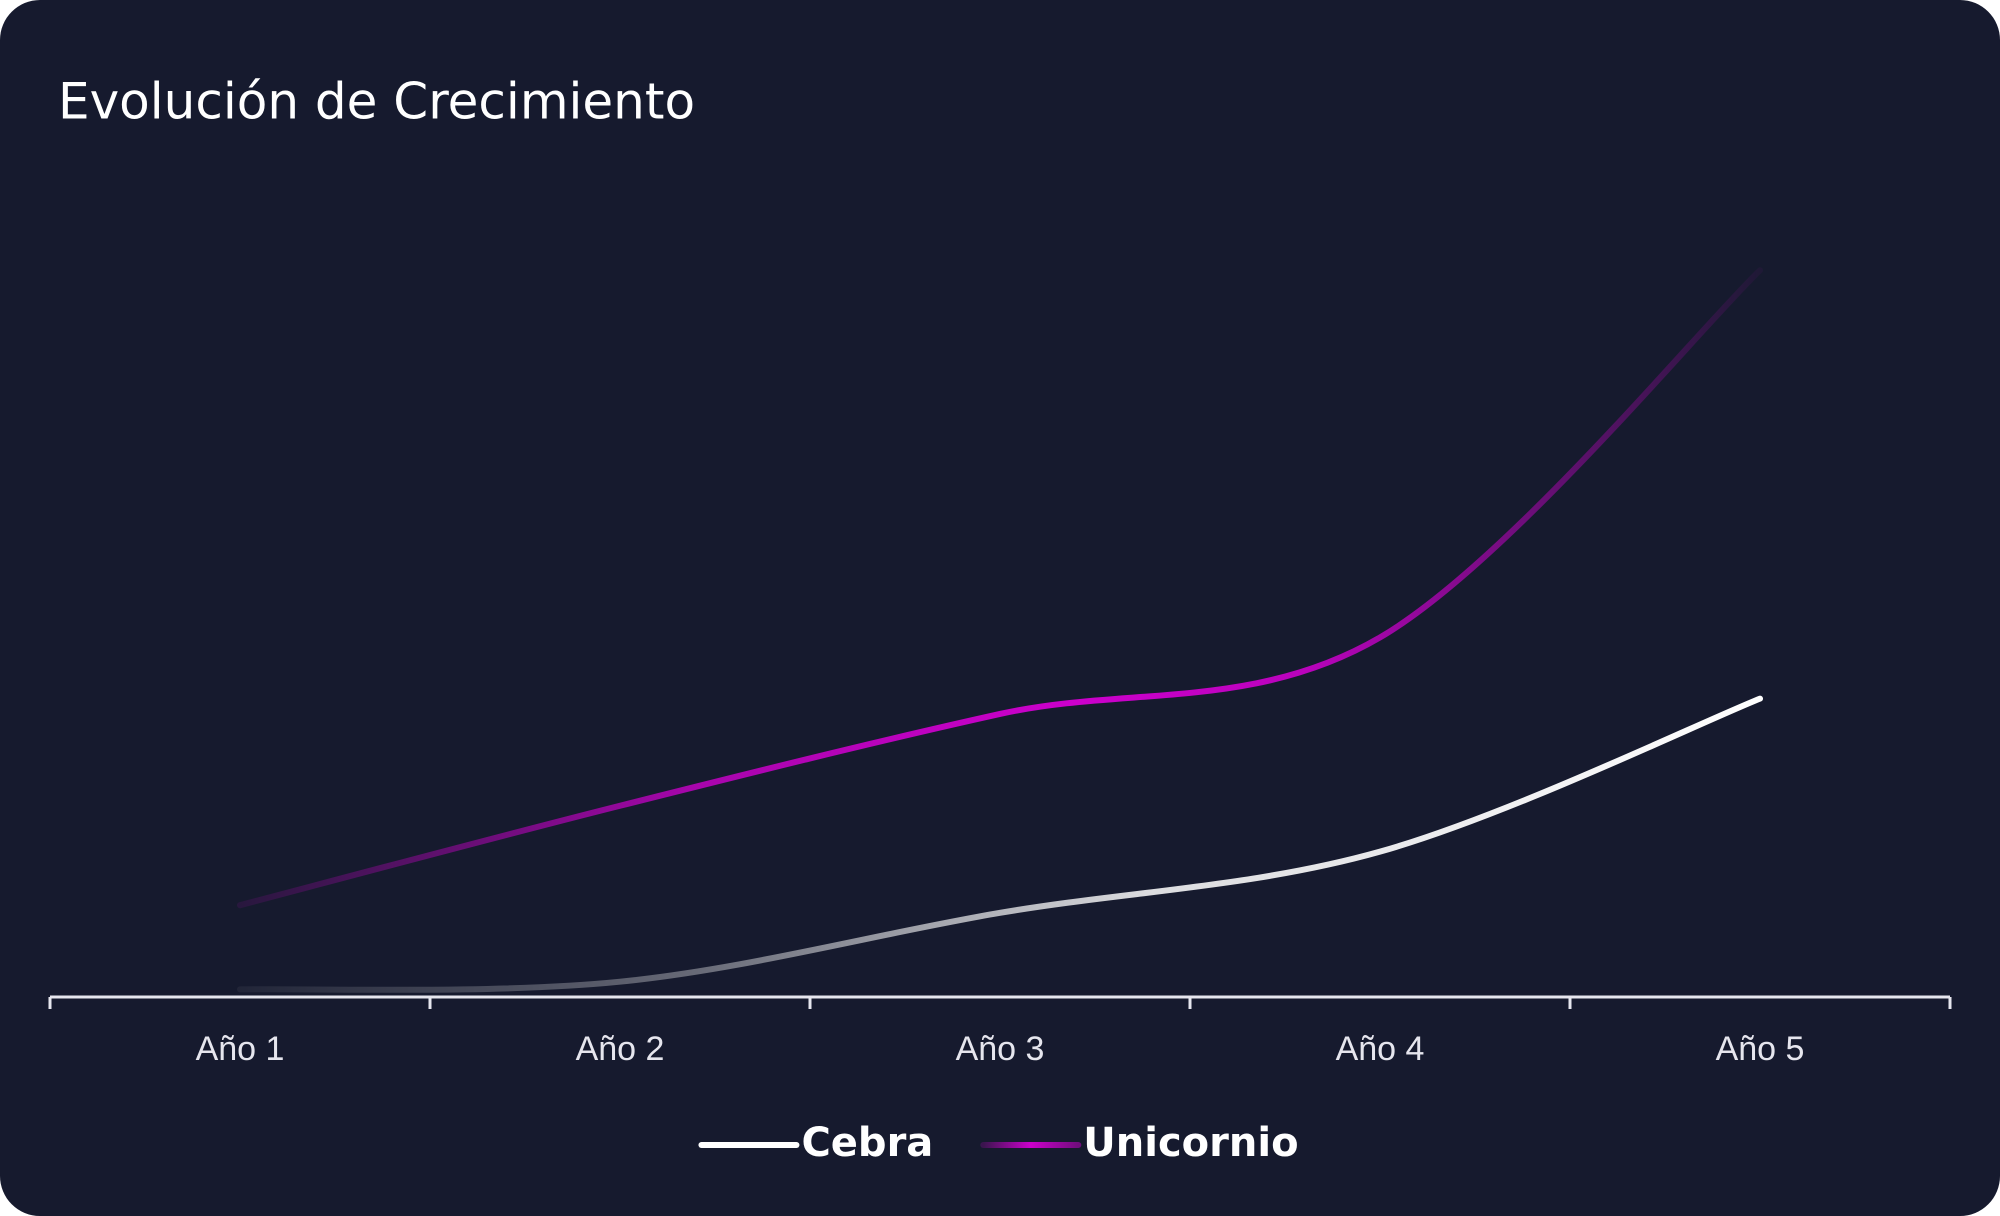  I want to click on legend: Cebra Unicornio, so click(998, 1143).